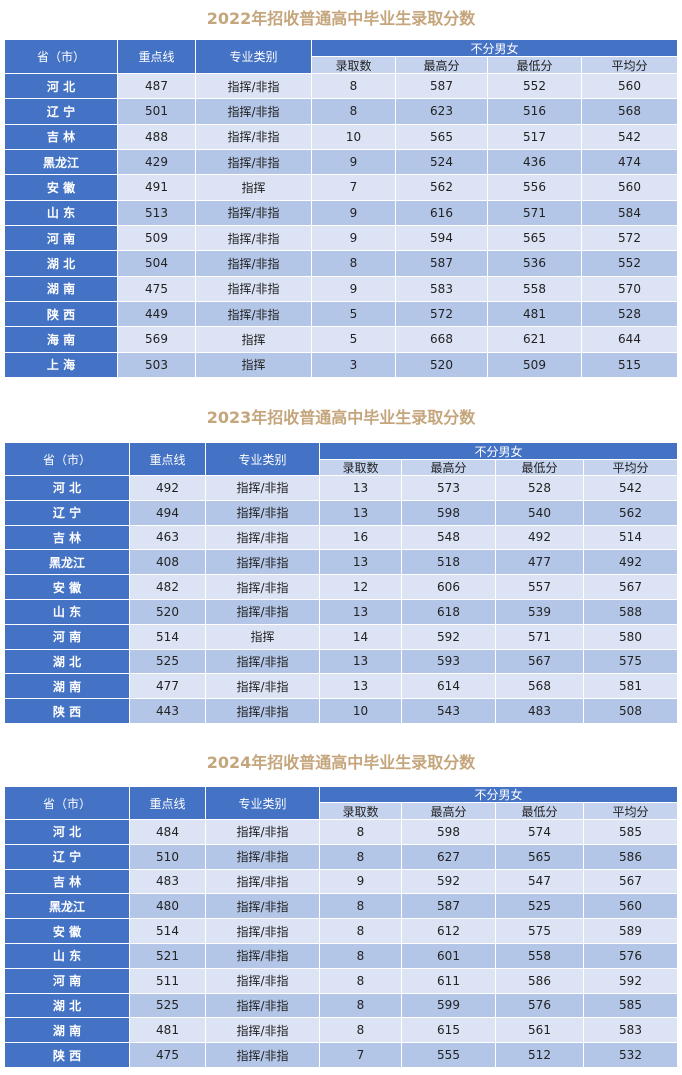 The height and width of the screenshot is (1075, 682). What do you see at coordinates (631, 612) in the screenshot?
I see `data-cell: 588` at bounding box center [631, 612].